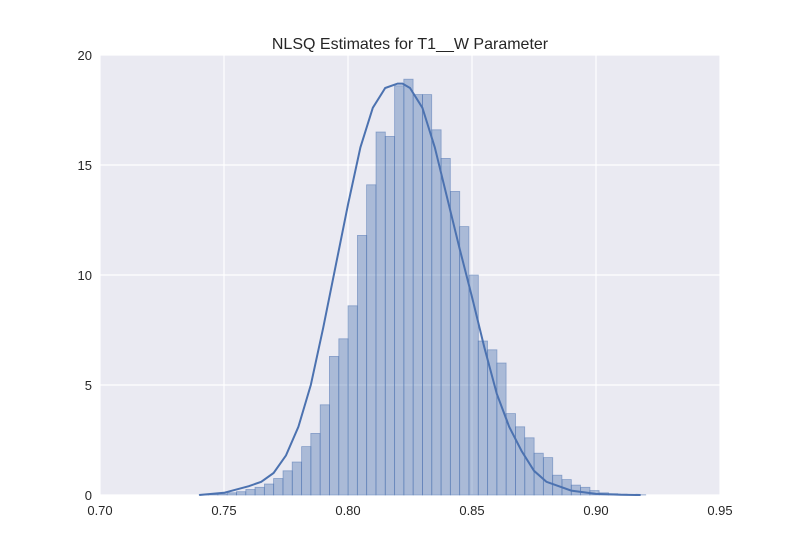 The height and width of the screenshot is (550, 800). What do you see at coordinates (410, 44) in the screenshot?
I see `chart-title: NLSQ Estimates for T1__W Parameter` at bounding box center [410, 44].